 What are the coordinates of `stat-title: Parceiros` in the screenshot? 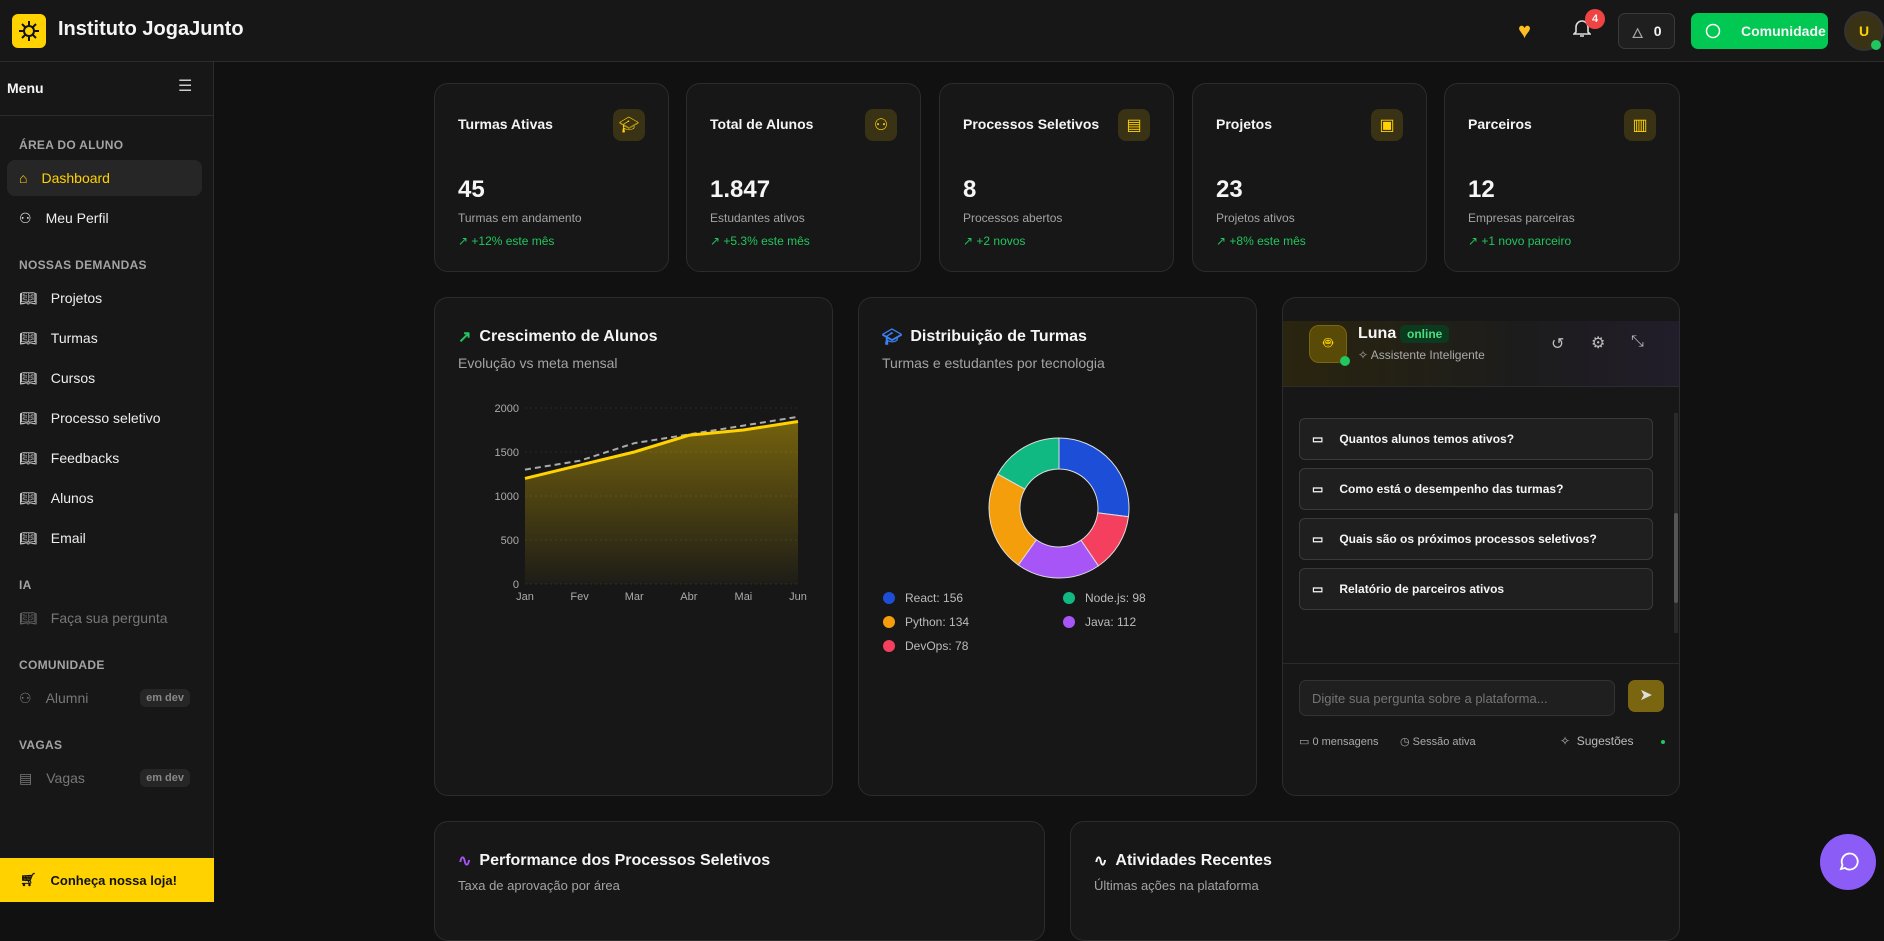 It's located at (1500, 124).